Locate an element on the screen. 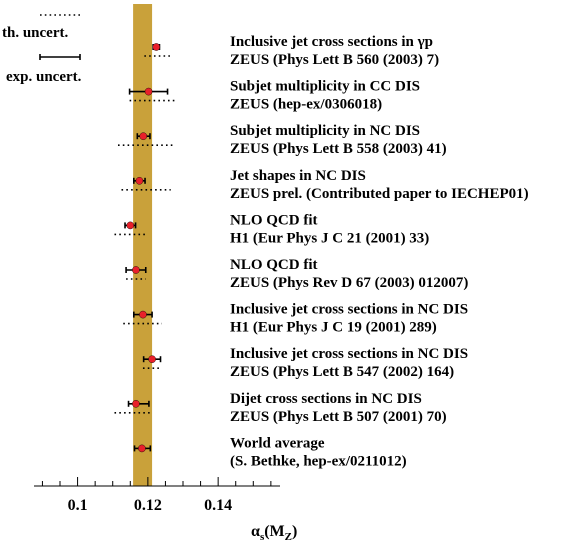 This screenshot has width=587, height=552. measurement-10-reference: (S. Bethke, hep-ex/0211012) is located at coordinates (318, 461).